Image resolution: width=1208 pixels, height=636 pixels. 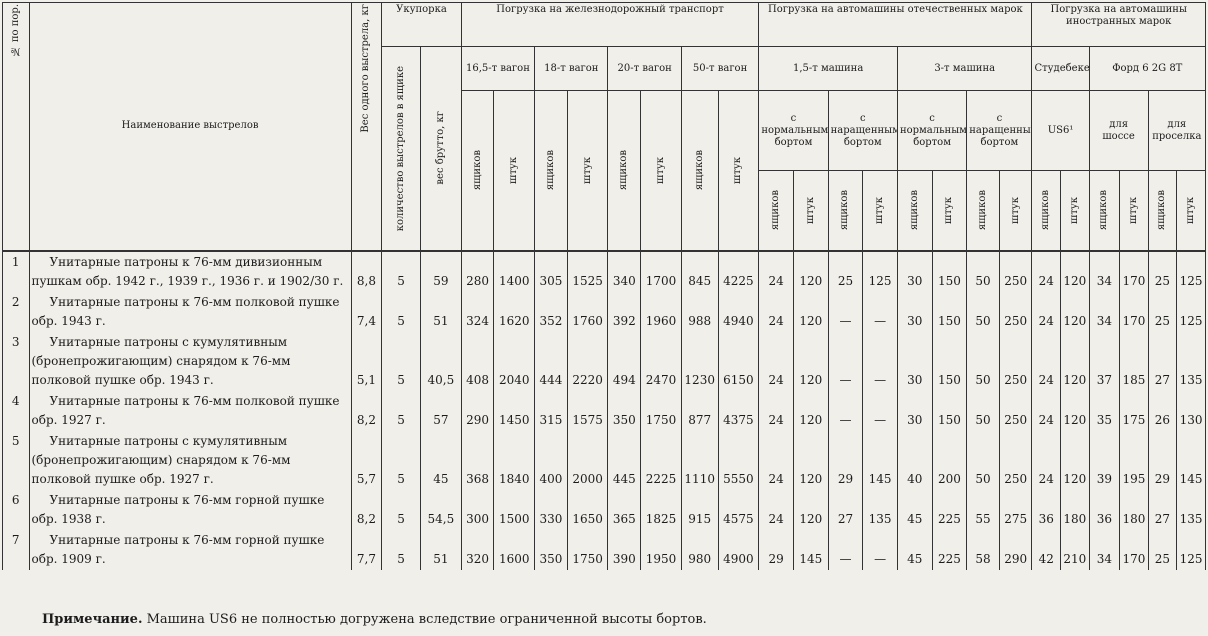 What do you see at coordinates (914, 460) in the screenshot?
I see `value-cell: 40` at bounding box center [914, 460].